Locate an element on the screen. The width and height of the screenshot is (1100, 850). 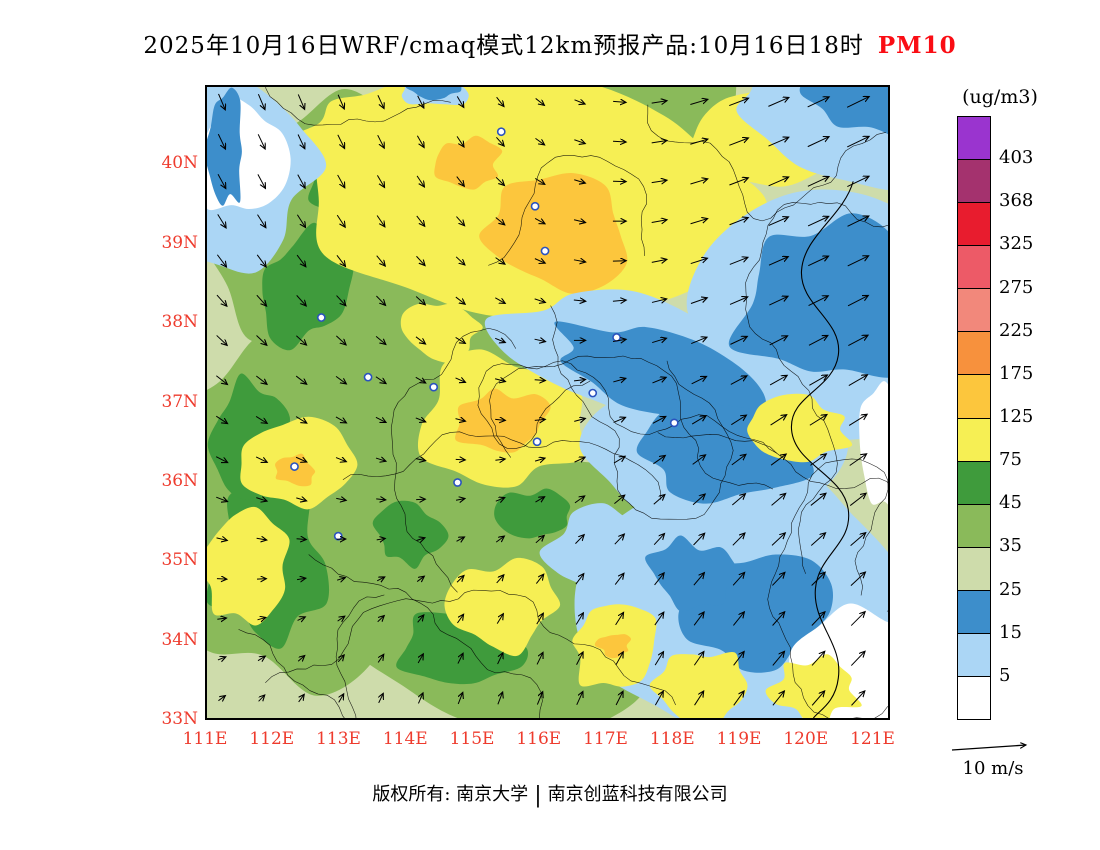
lon-tick-118E: 118E is located at coordinates (672, 739).